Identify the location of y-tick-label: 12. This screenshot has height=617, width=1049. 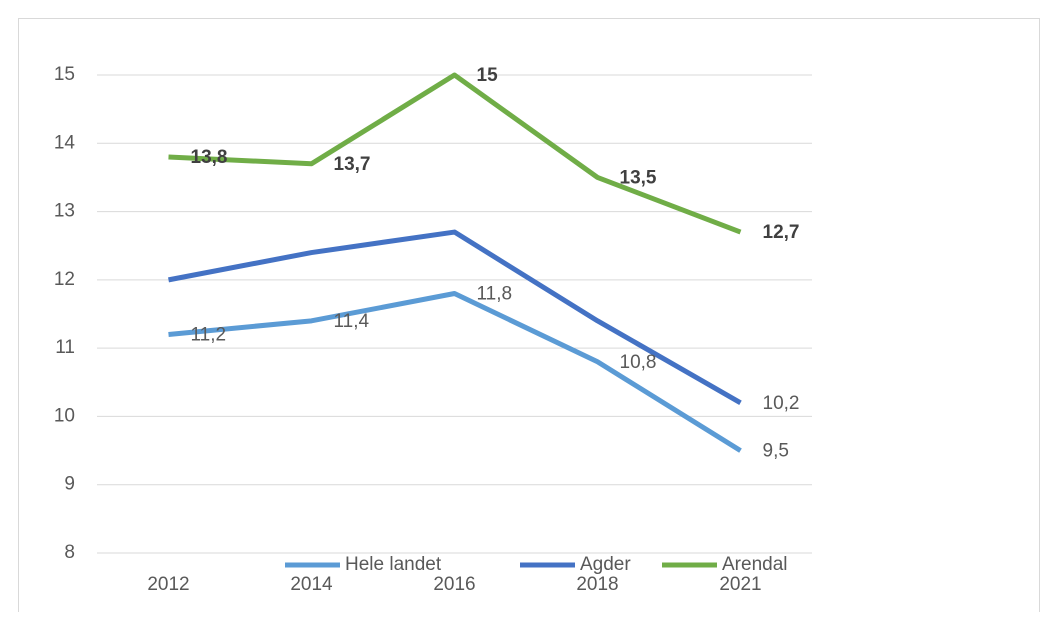
(64, 279).